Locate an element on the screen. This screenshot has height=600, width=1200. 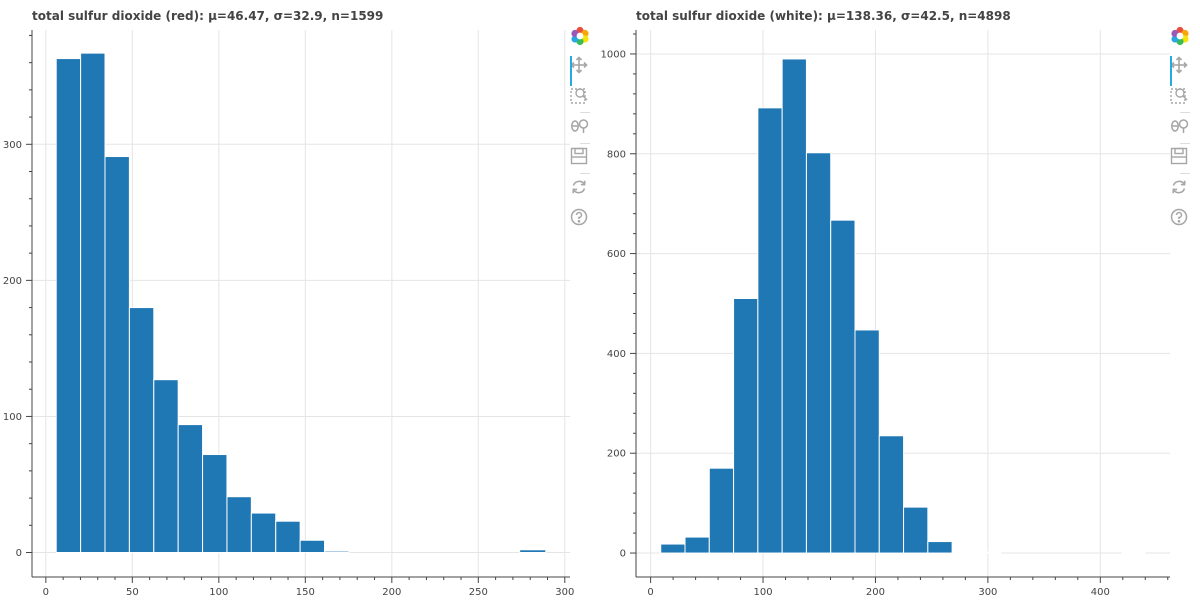
y-tick-label: 300 is located at coordinates (12, 145).